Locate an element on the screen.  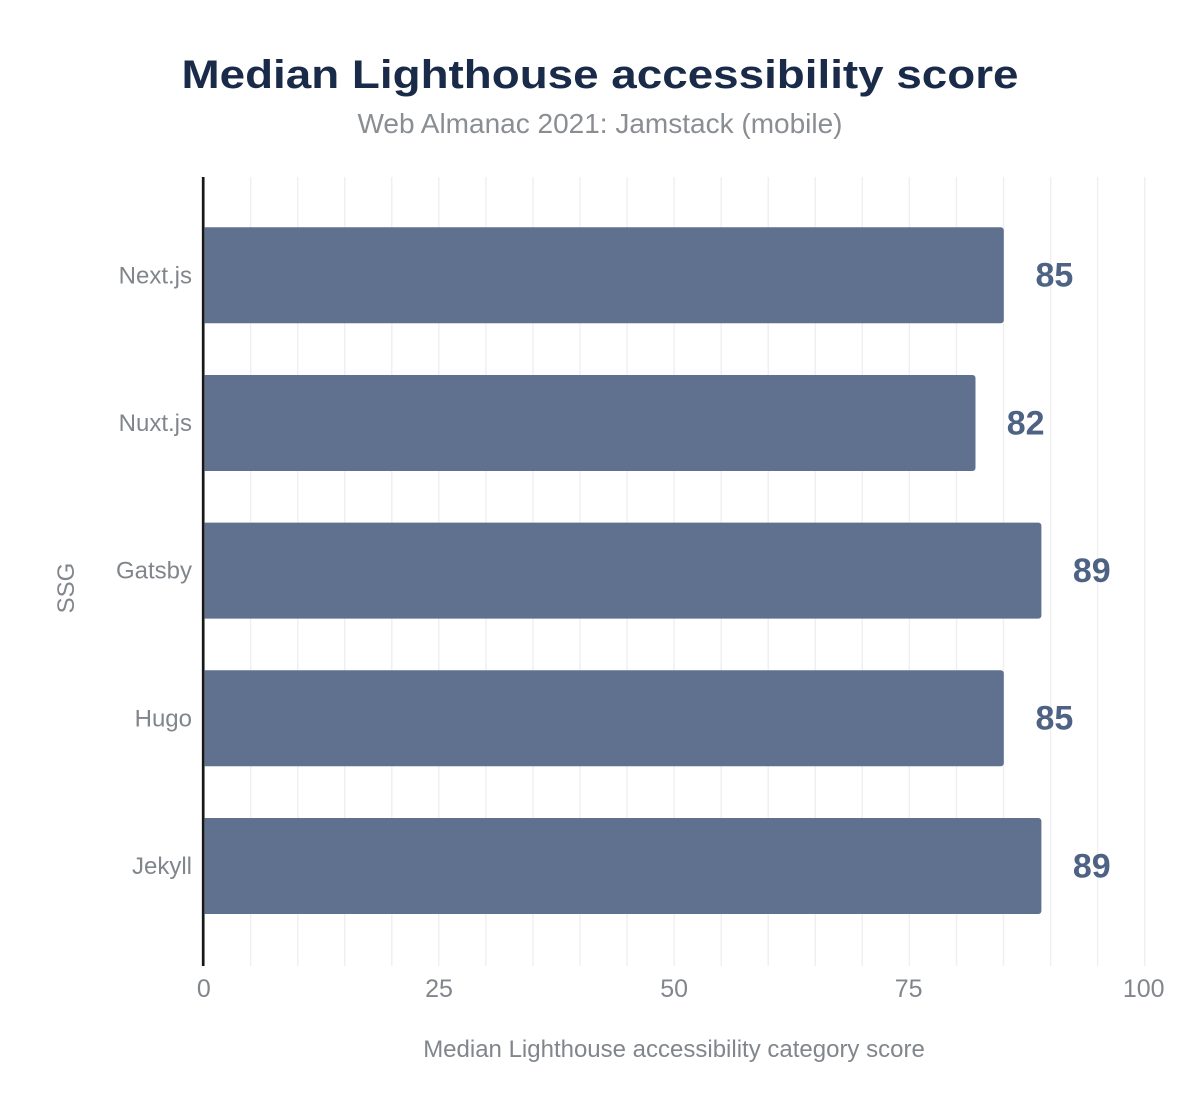
svg-text: SSG is located at coordinates (66, 588).